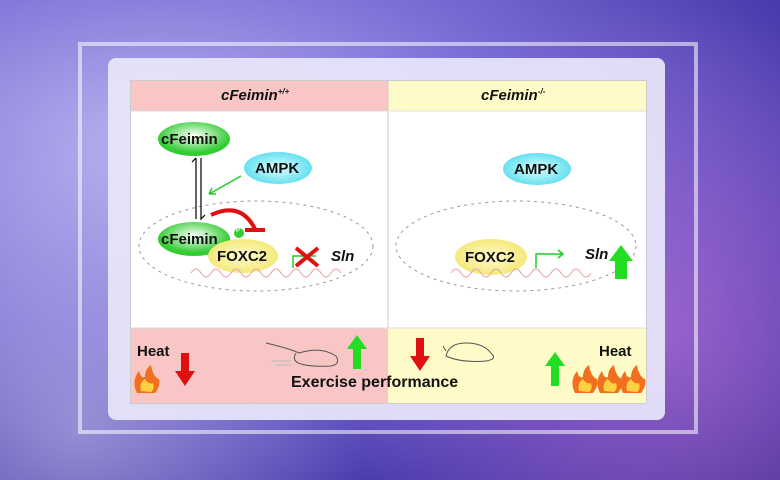  What do you see at coordinates (513, 95) in the screenshot?
I see `right-title: cFeimin-/-` at bounding box center [513, 95].